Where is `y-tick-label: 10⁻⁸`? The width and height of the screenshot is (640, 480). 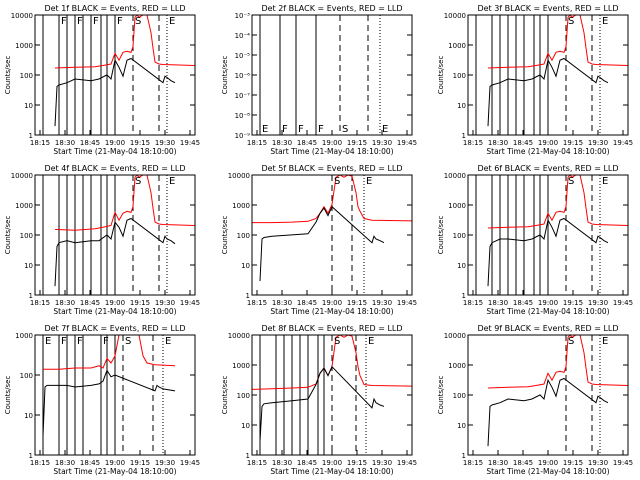 y-tick-label: 10⁻⁸ is located at coordinates (243, 116).